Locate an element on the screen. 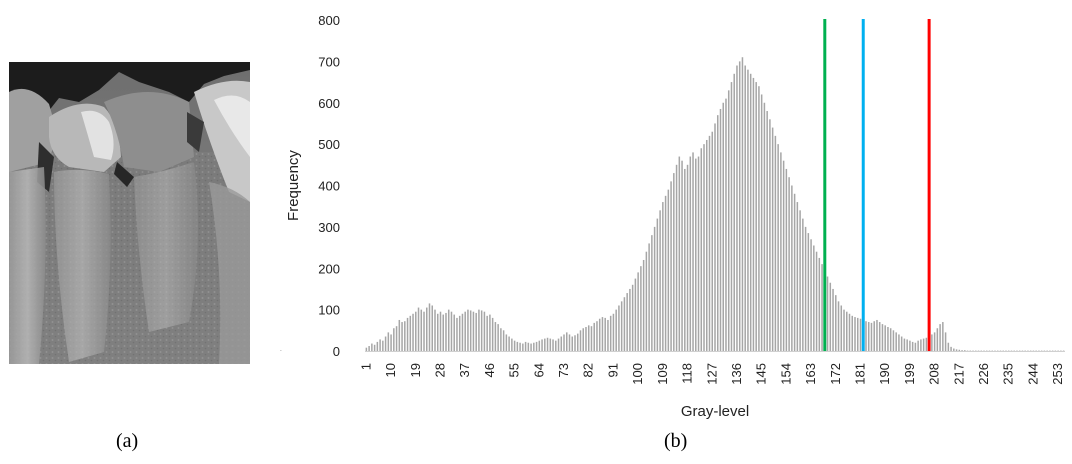 The height and width of the screenshot is (464, 1072). x-tick-label: 127 is located at coordinates (711, 374).